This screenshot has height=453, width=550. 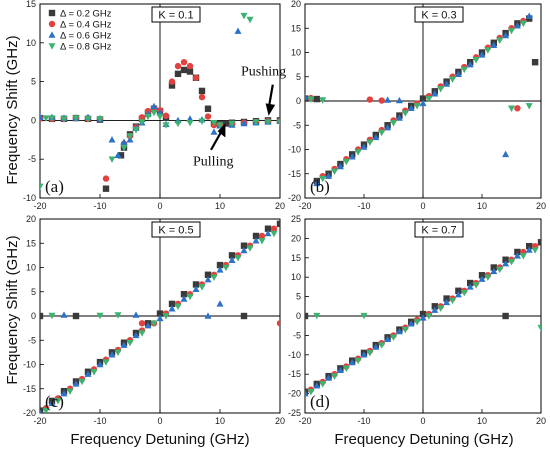 What do you see at coordinates (294, 150) in the screenshot?
I see `y-tick-label: -10` at bounding box center [294, 150].